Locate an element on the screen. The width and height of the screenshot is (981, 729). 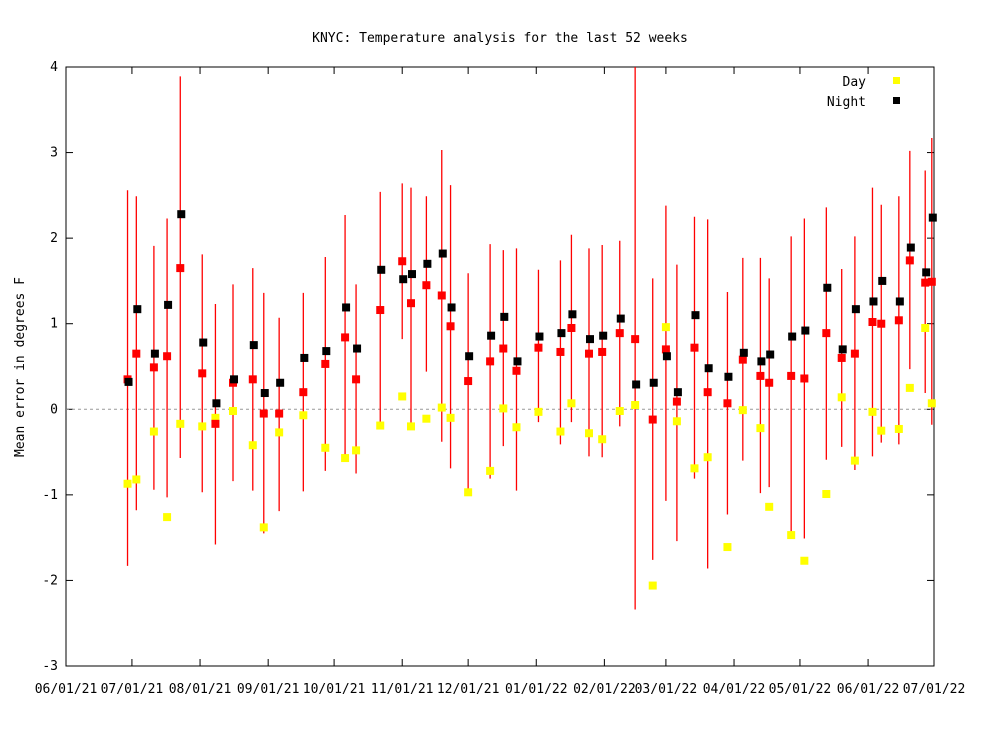
y-tick-label: 0 is located at coordinates (54, 409).